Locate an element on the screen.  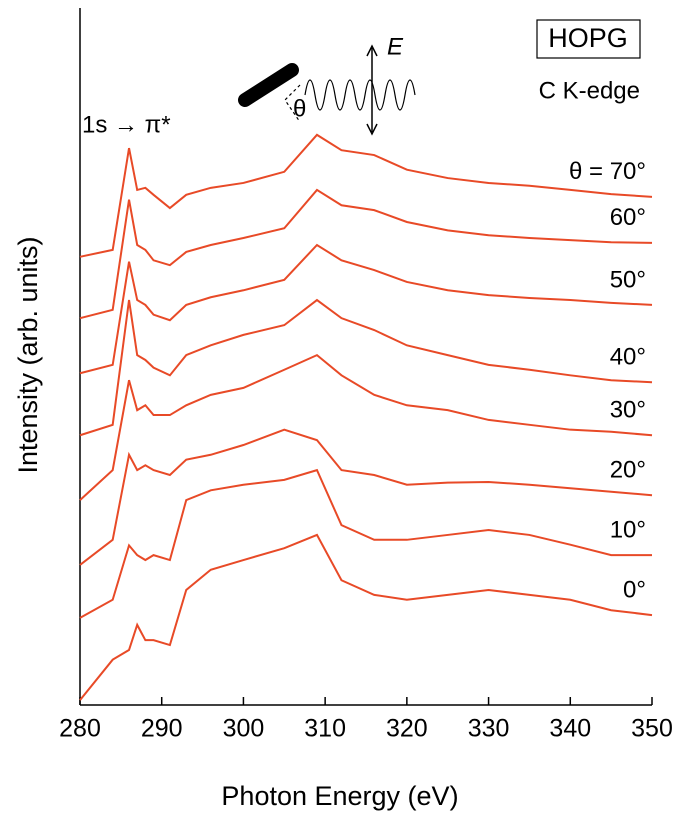
annotation: θ is located at coordinates (299, 108).